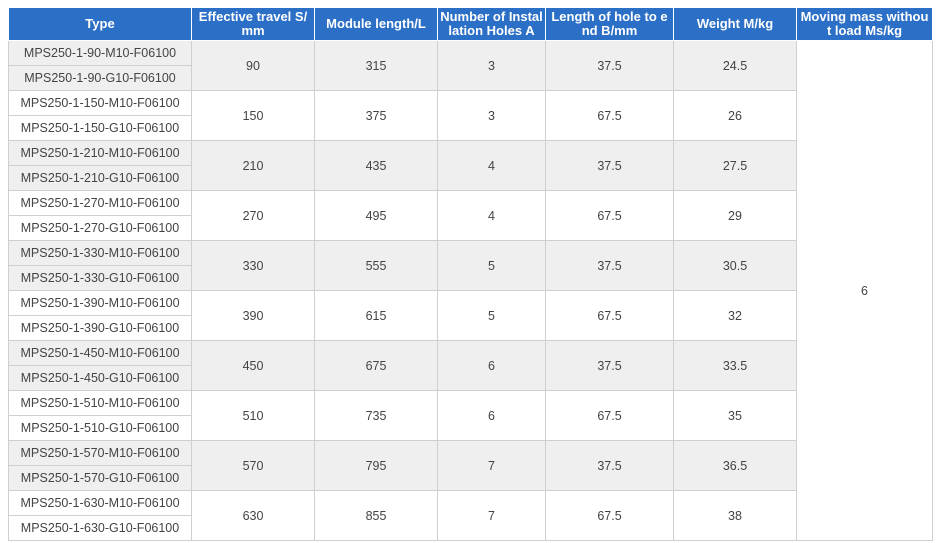 Image resolution: width=943 pixels, height=543 pixels. I want to click on table-row: MPS250-1-150-M10-F06100 150 375 3 67.5 26, so click(470, 115).